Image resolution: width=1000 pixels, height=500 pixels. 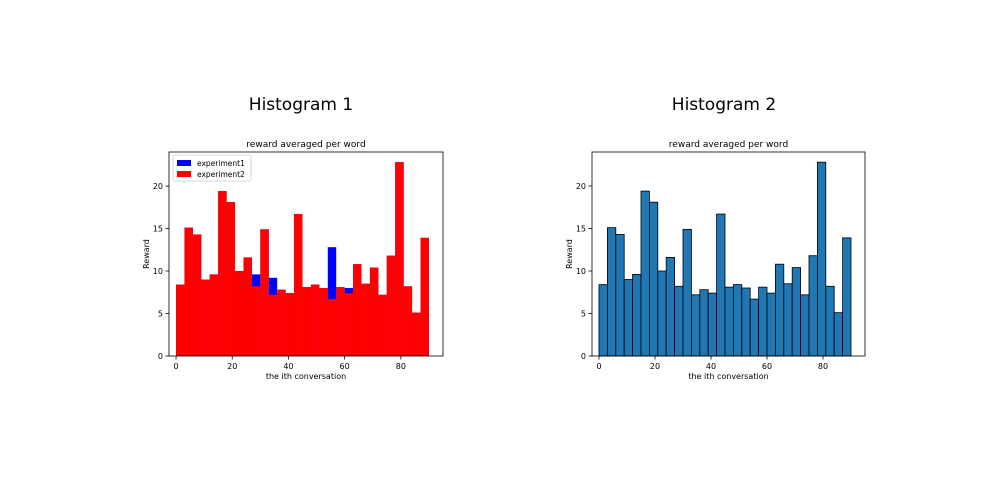 What do you see at coordinates (221, 163) in the screenshot?
I see `legend-label-experiment1: experiment1` at bounding box center [221, 163].